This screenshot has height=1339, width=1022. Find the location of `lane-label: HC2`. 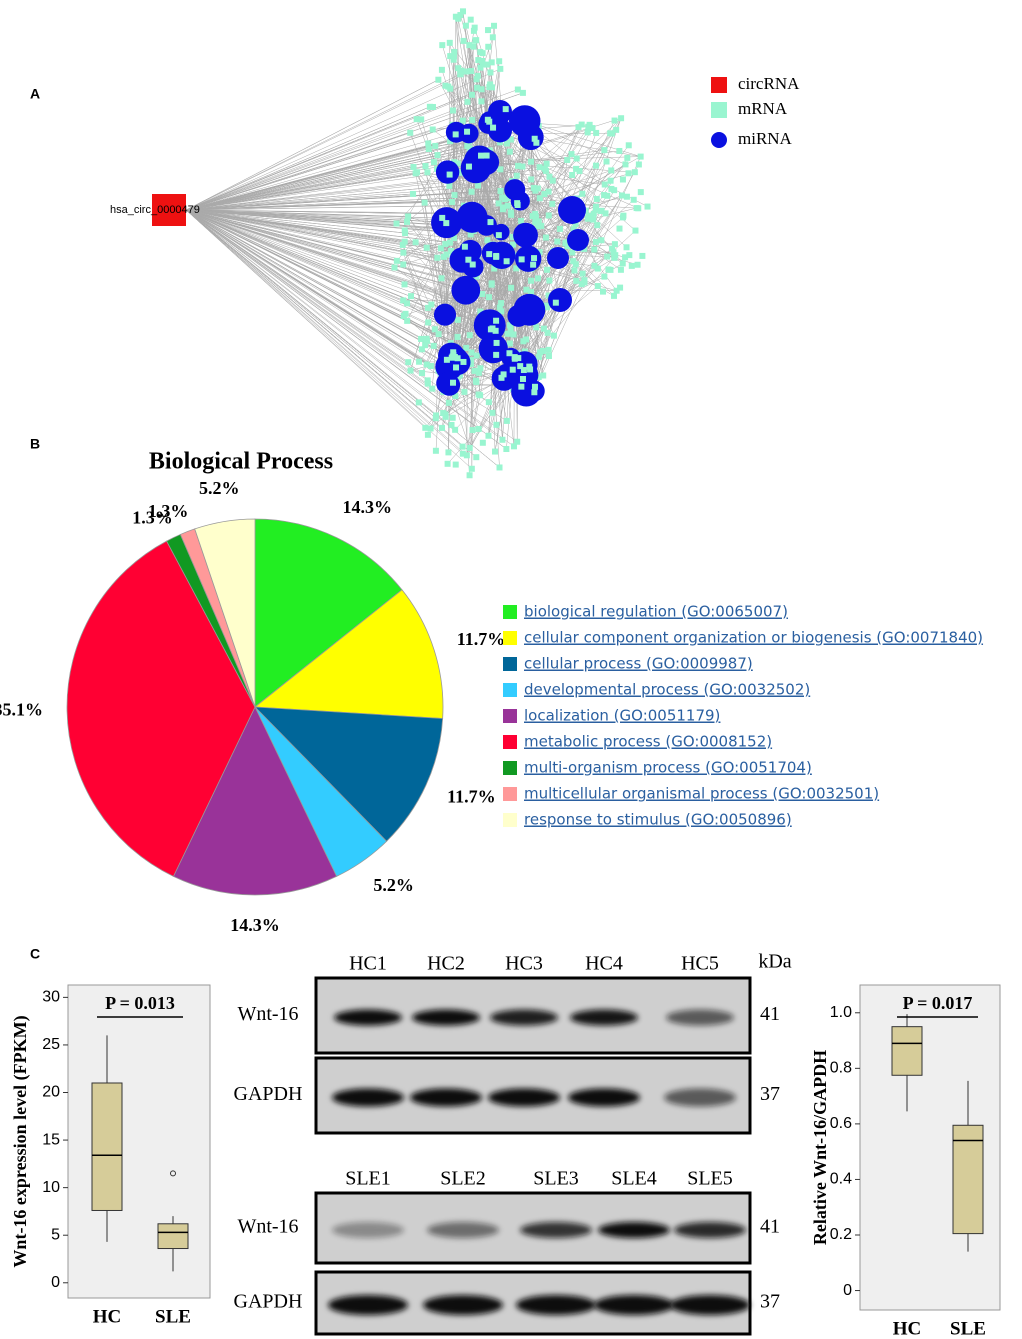

lane-label: HC2 is located at coordinates (446, 964).